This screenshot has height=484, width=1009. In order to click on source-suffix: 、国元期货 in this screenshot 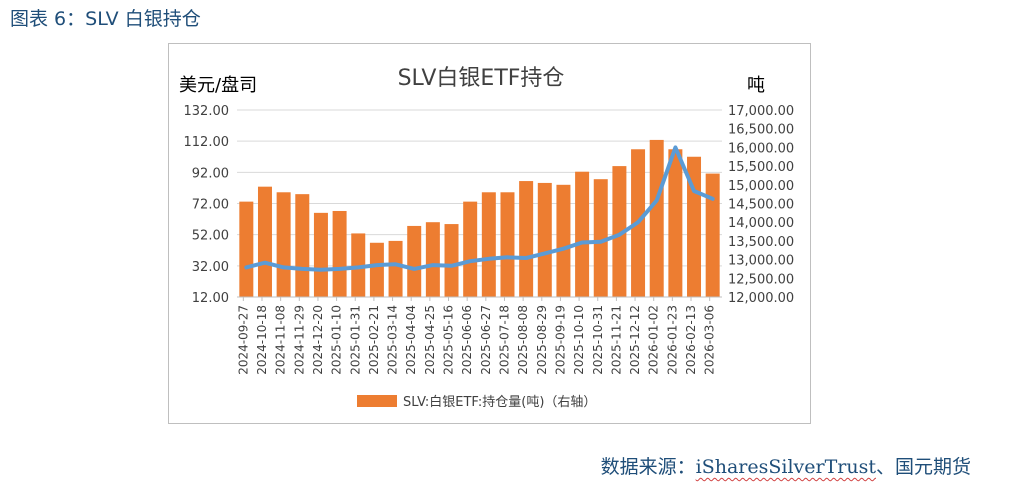, I will do `click(923, 467)`.